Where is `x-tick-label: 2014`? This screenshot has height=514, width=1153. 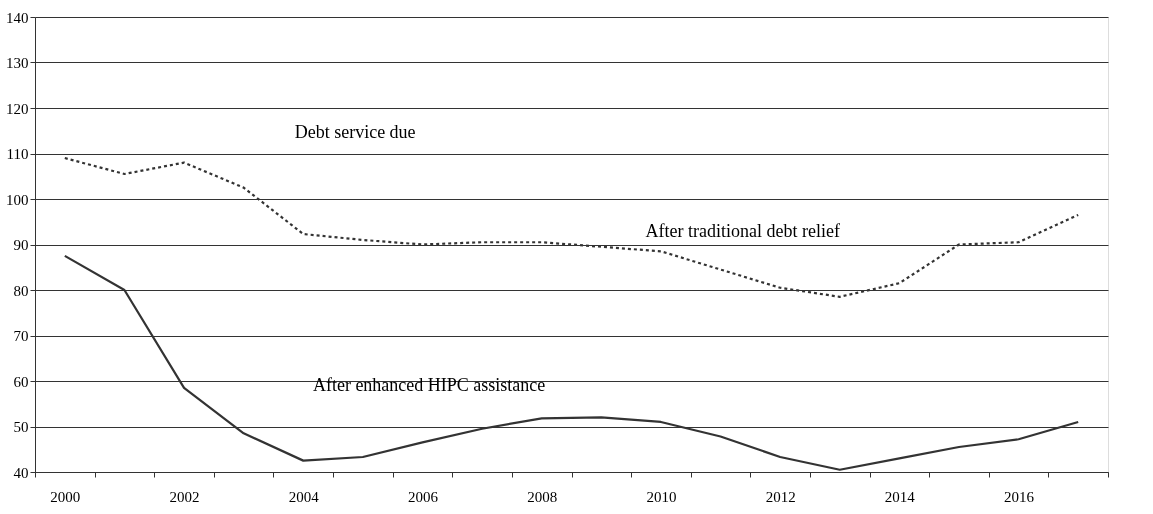
x-tick-label: 2014 is located at coordinates (900, 496).